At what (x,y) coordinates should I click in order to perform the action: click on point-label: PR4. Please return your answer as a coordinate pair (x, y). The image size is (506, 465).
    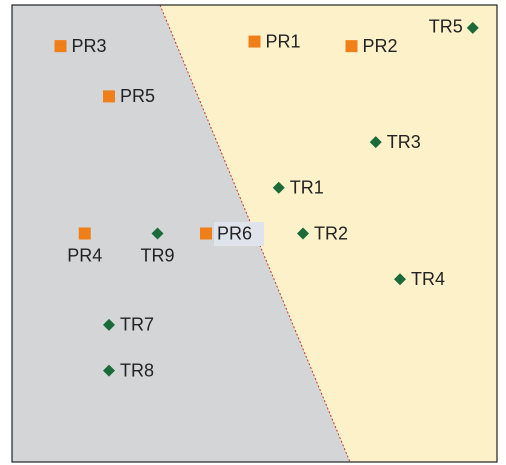
    Looking at the image, I should click on (84, 255).